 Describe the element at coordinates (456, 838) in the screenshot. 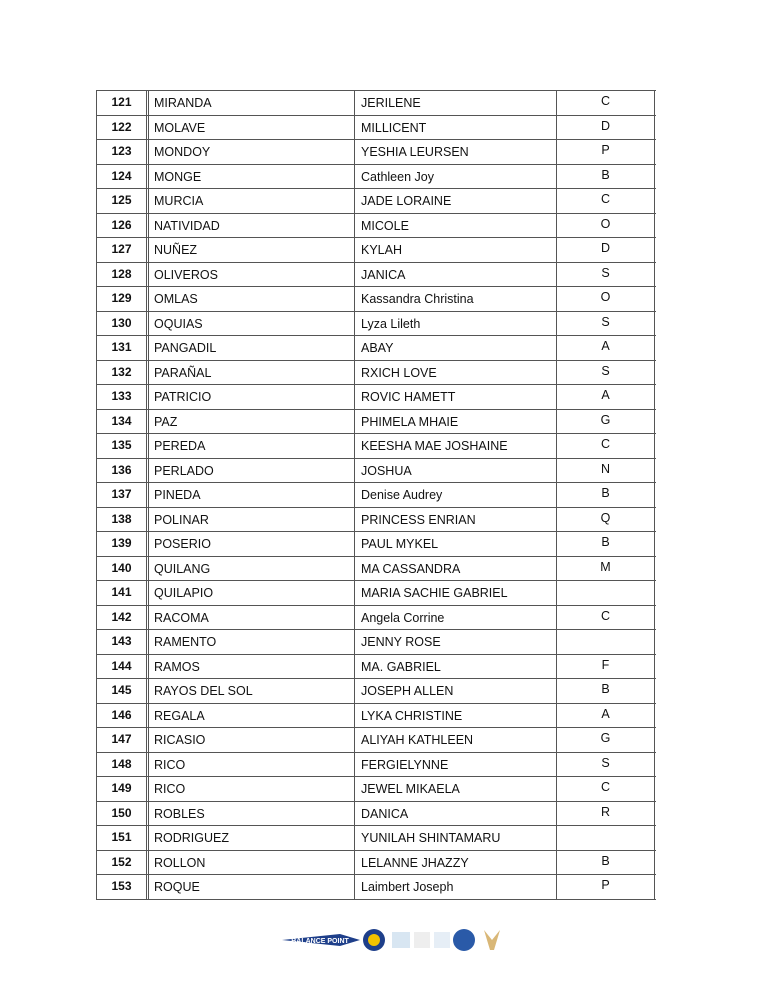

I see `first-name: YUNILAH SHINTAMARU` at that location.